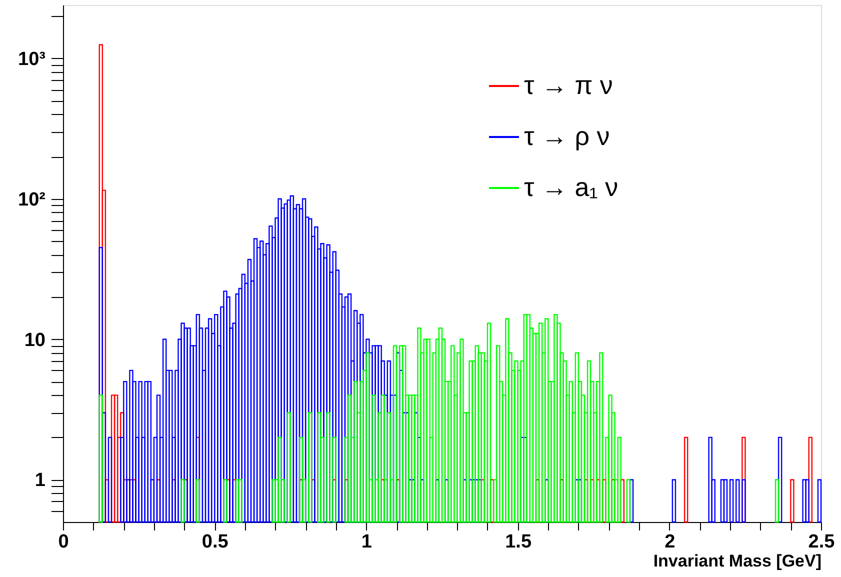  I want to click on y-tick-label: 10², so click(32, 199).